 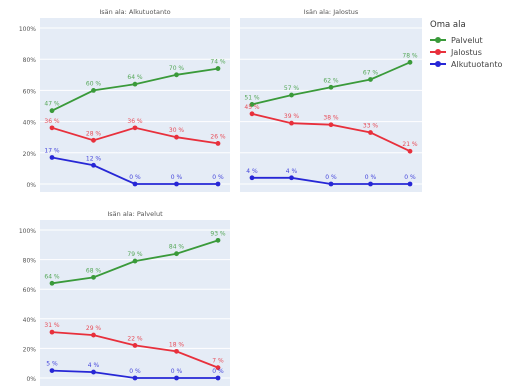 What do you see at coordinates (292, 116) in the screenshot?
I see `data-label: 39 %` at bounding box center [292, 116].